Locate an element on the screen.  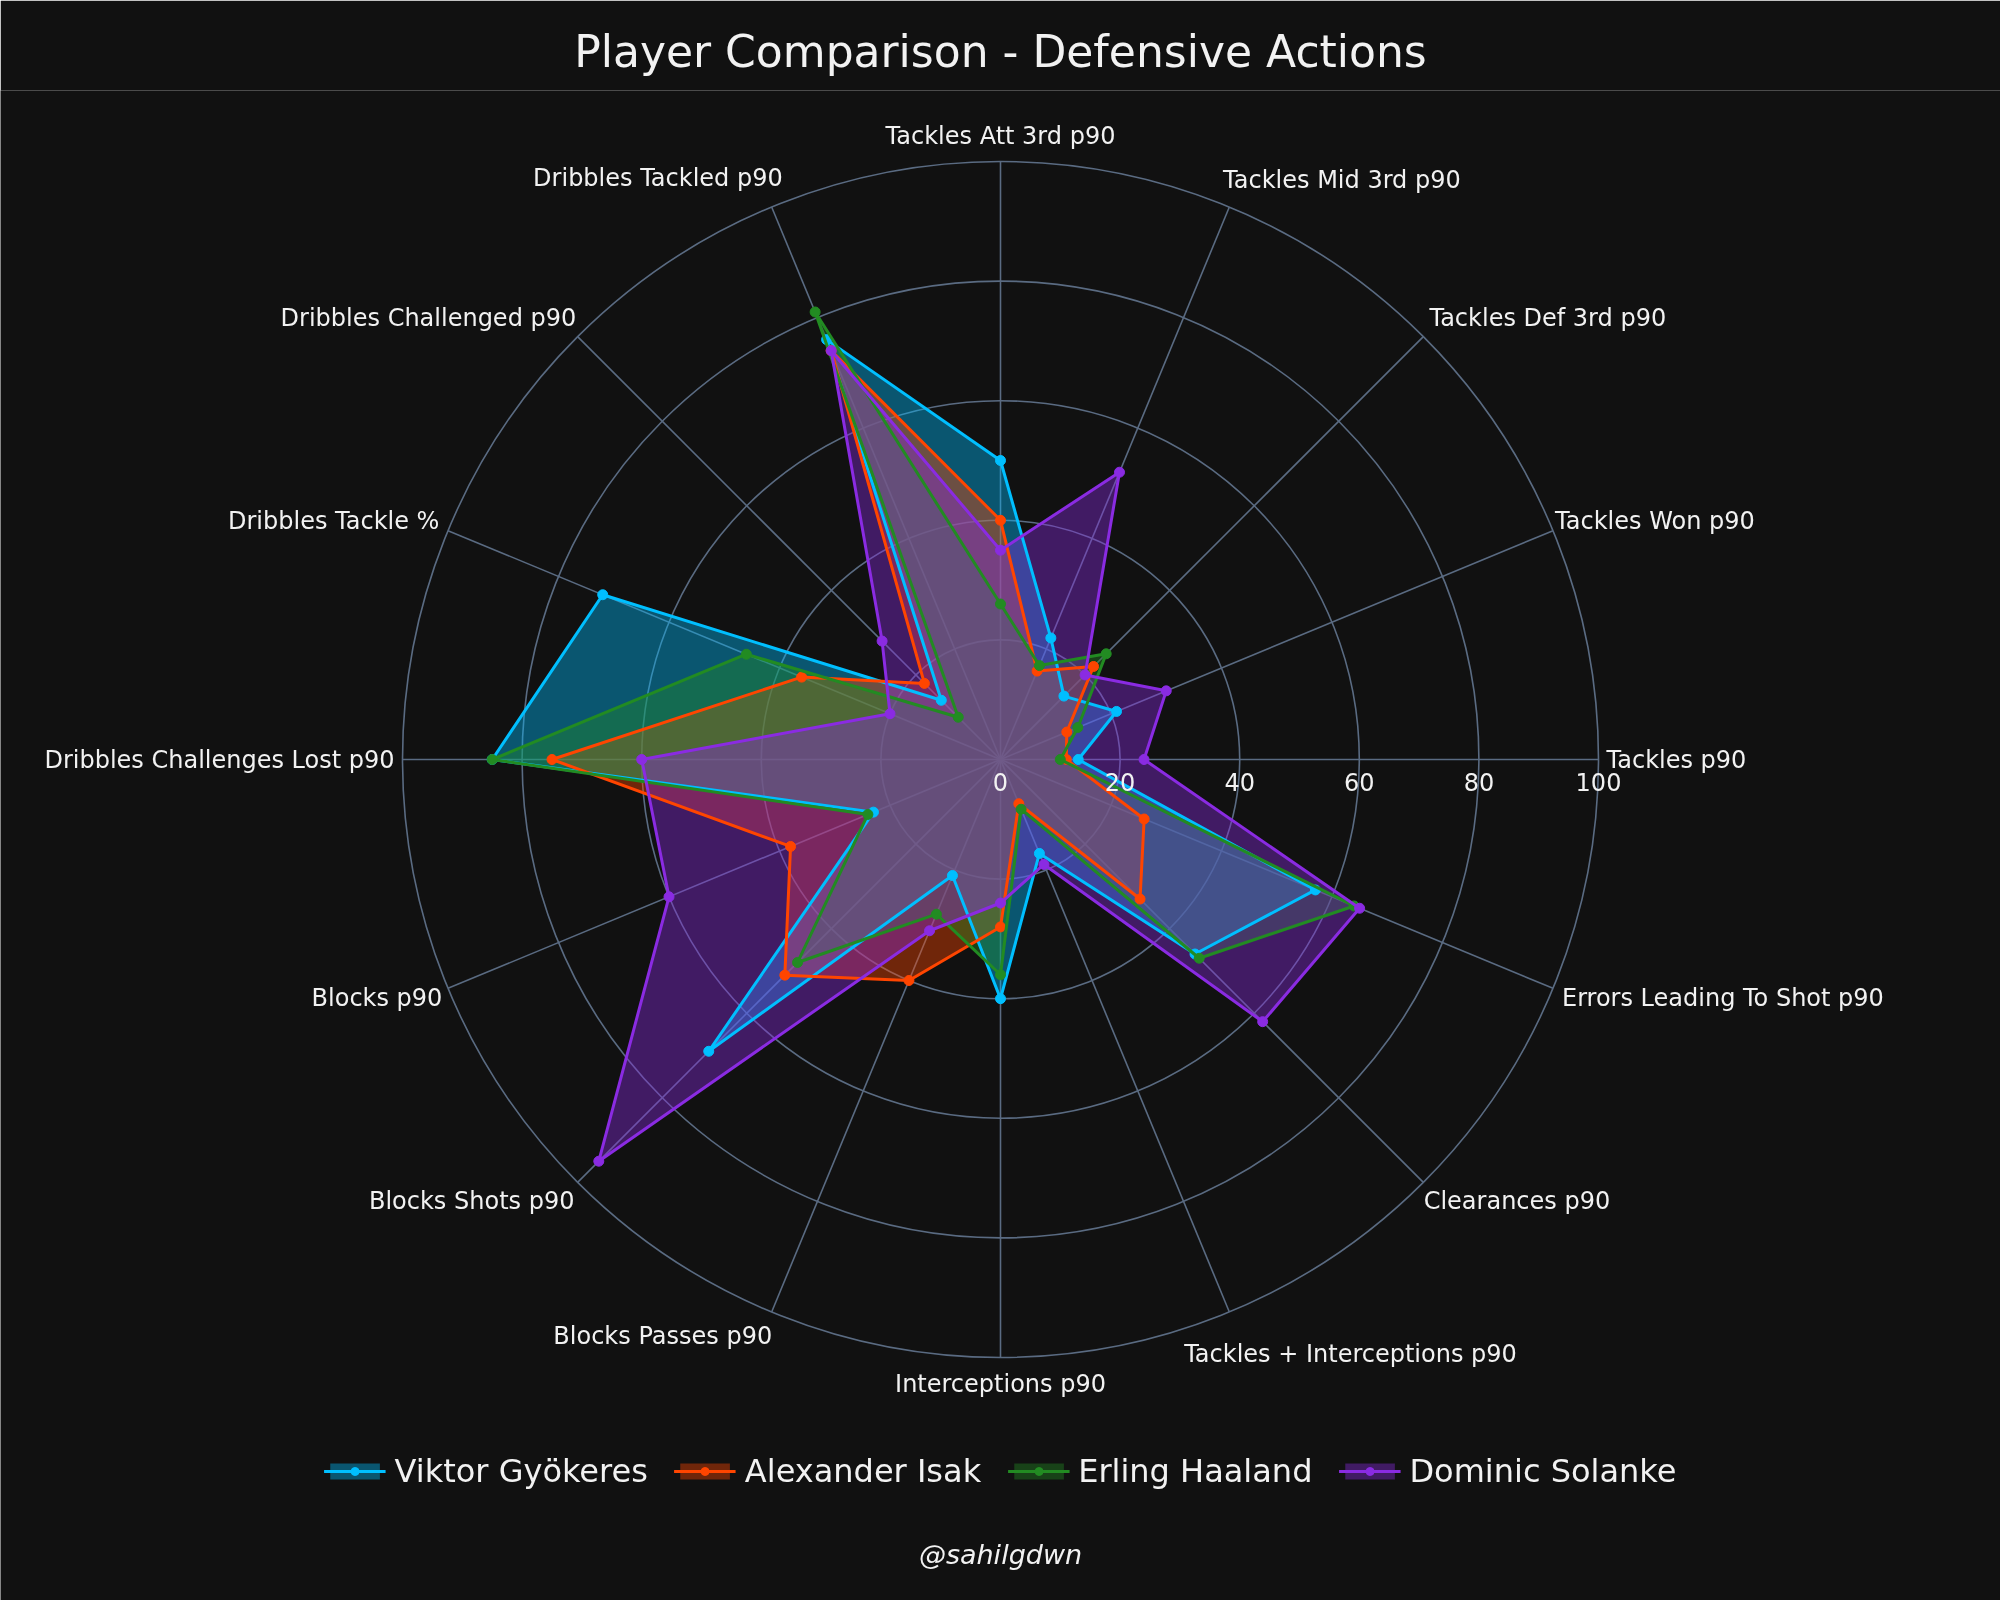
spoke-label: Blocks p90 is located at coordinates (377, 998).